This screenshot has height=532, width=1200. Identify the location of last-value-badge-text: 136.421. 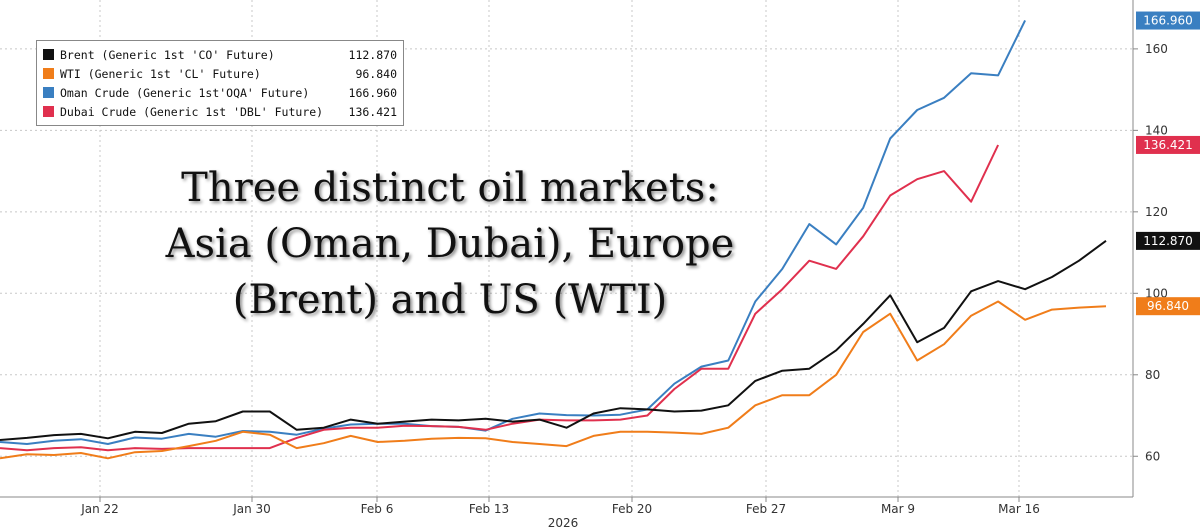
(1168, 145).